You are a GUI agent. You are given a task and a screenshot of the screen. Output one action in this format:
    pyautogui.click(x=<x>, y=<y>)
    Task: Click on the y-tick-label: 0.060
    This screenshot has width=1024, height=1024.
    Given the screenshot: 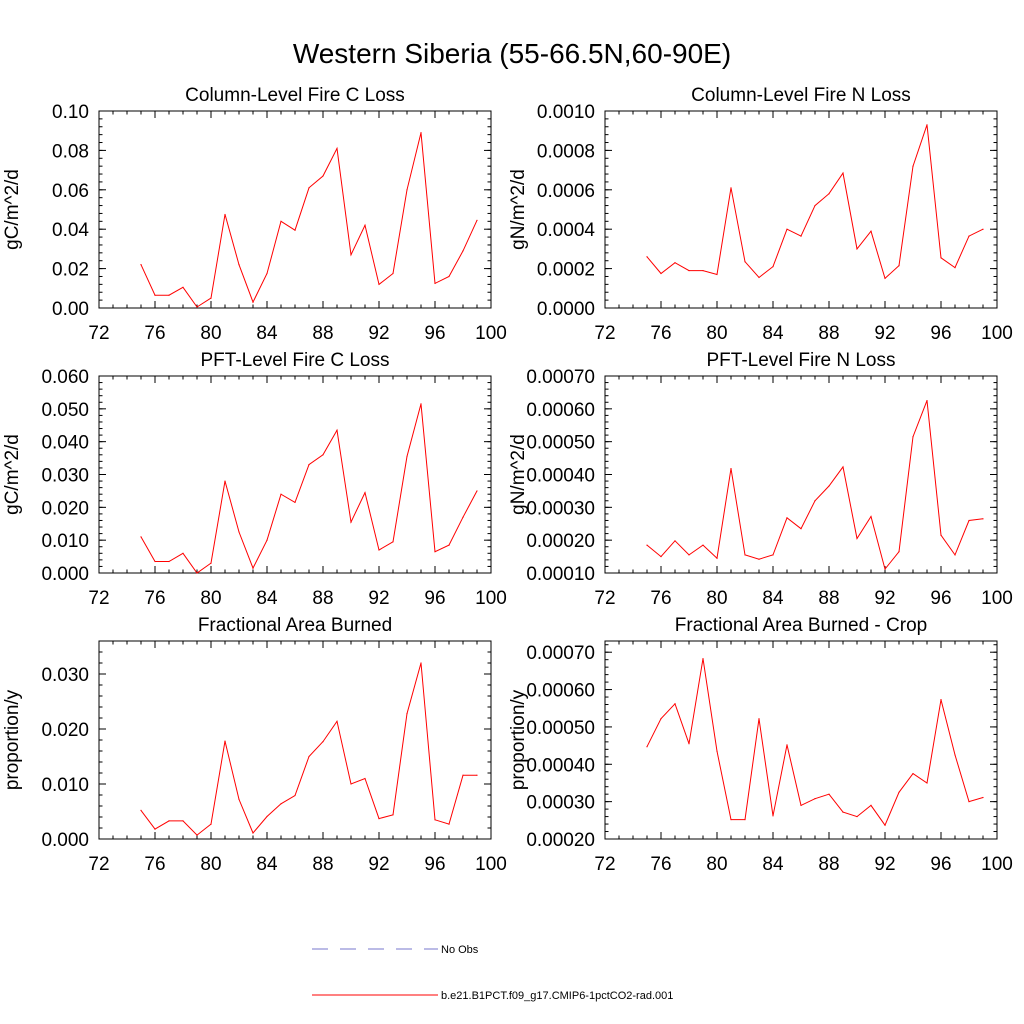 What is the action you would take?
    pyautogui.click(x=65, y=377)
    